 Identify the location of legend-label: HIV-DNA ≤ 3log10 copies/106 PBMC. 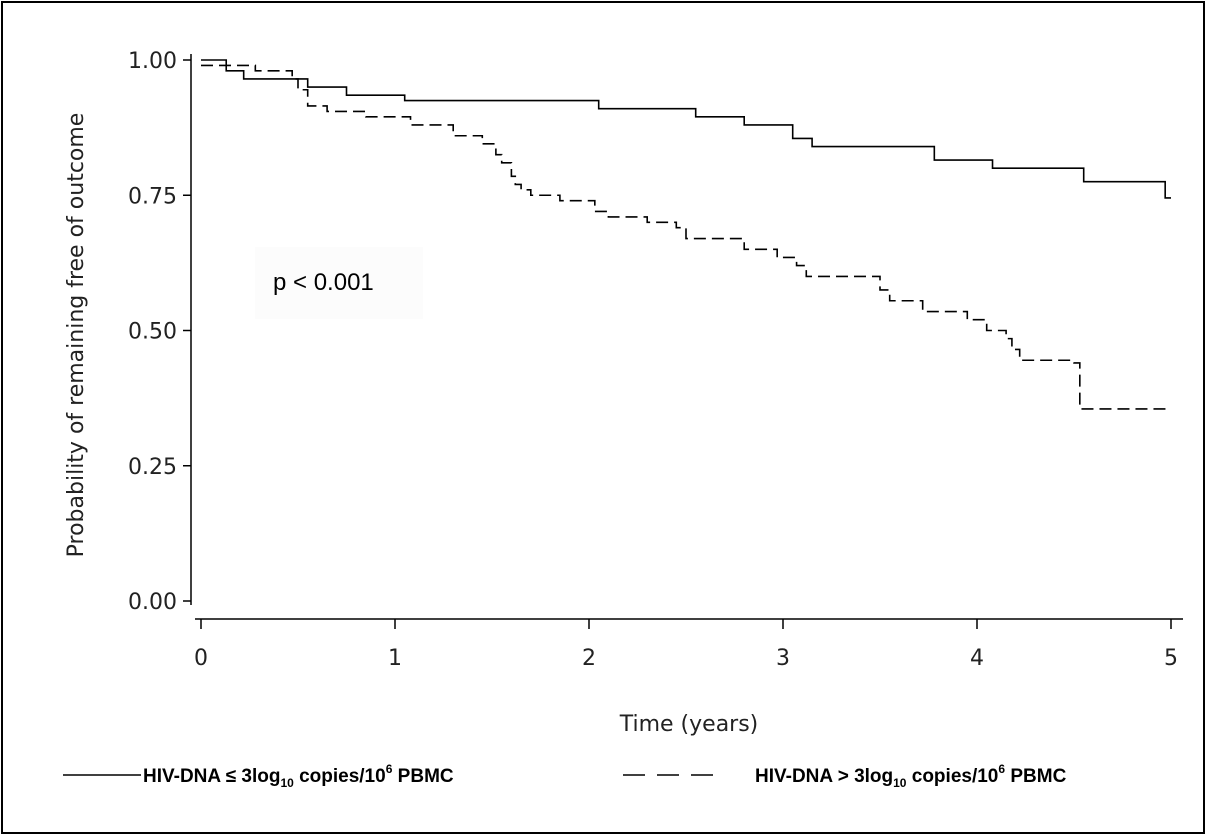
(298, 776).